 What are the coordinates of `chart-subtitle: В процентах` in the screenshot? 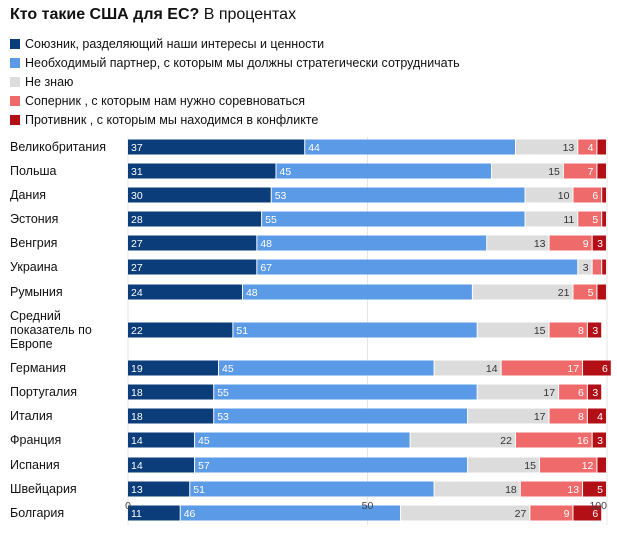 It's located at (250, 14).